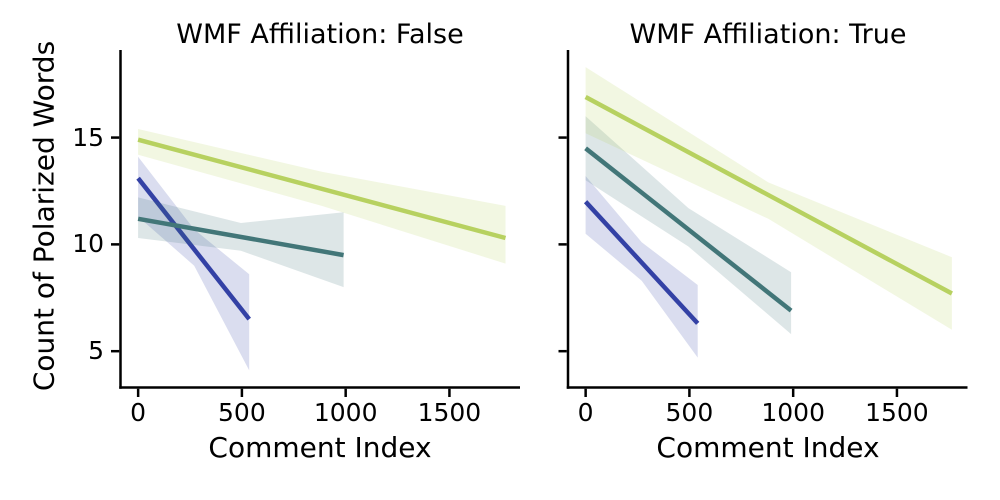 The width and height of the screenshot is (1000, 500). I want to click on panel-title-wmf-false: WMF Affiliation: False, so click(320, 34).